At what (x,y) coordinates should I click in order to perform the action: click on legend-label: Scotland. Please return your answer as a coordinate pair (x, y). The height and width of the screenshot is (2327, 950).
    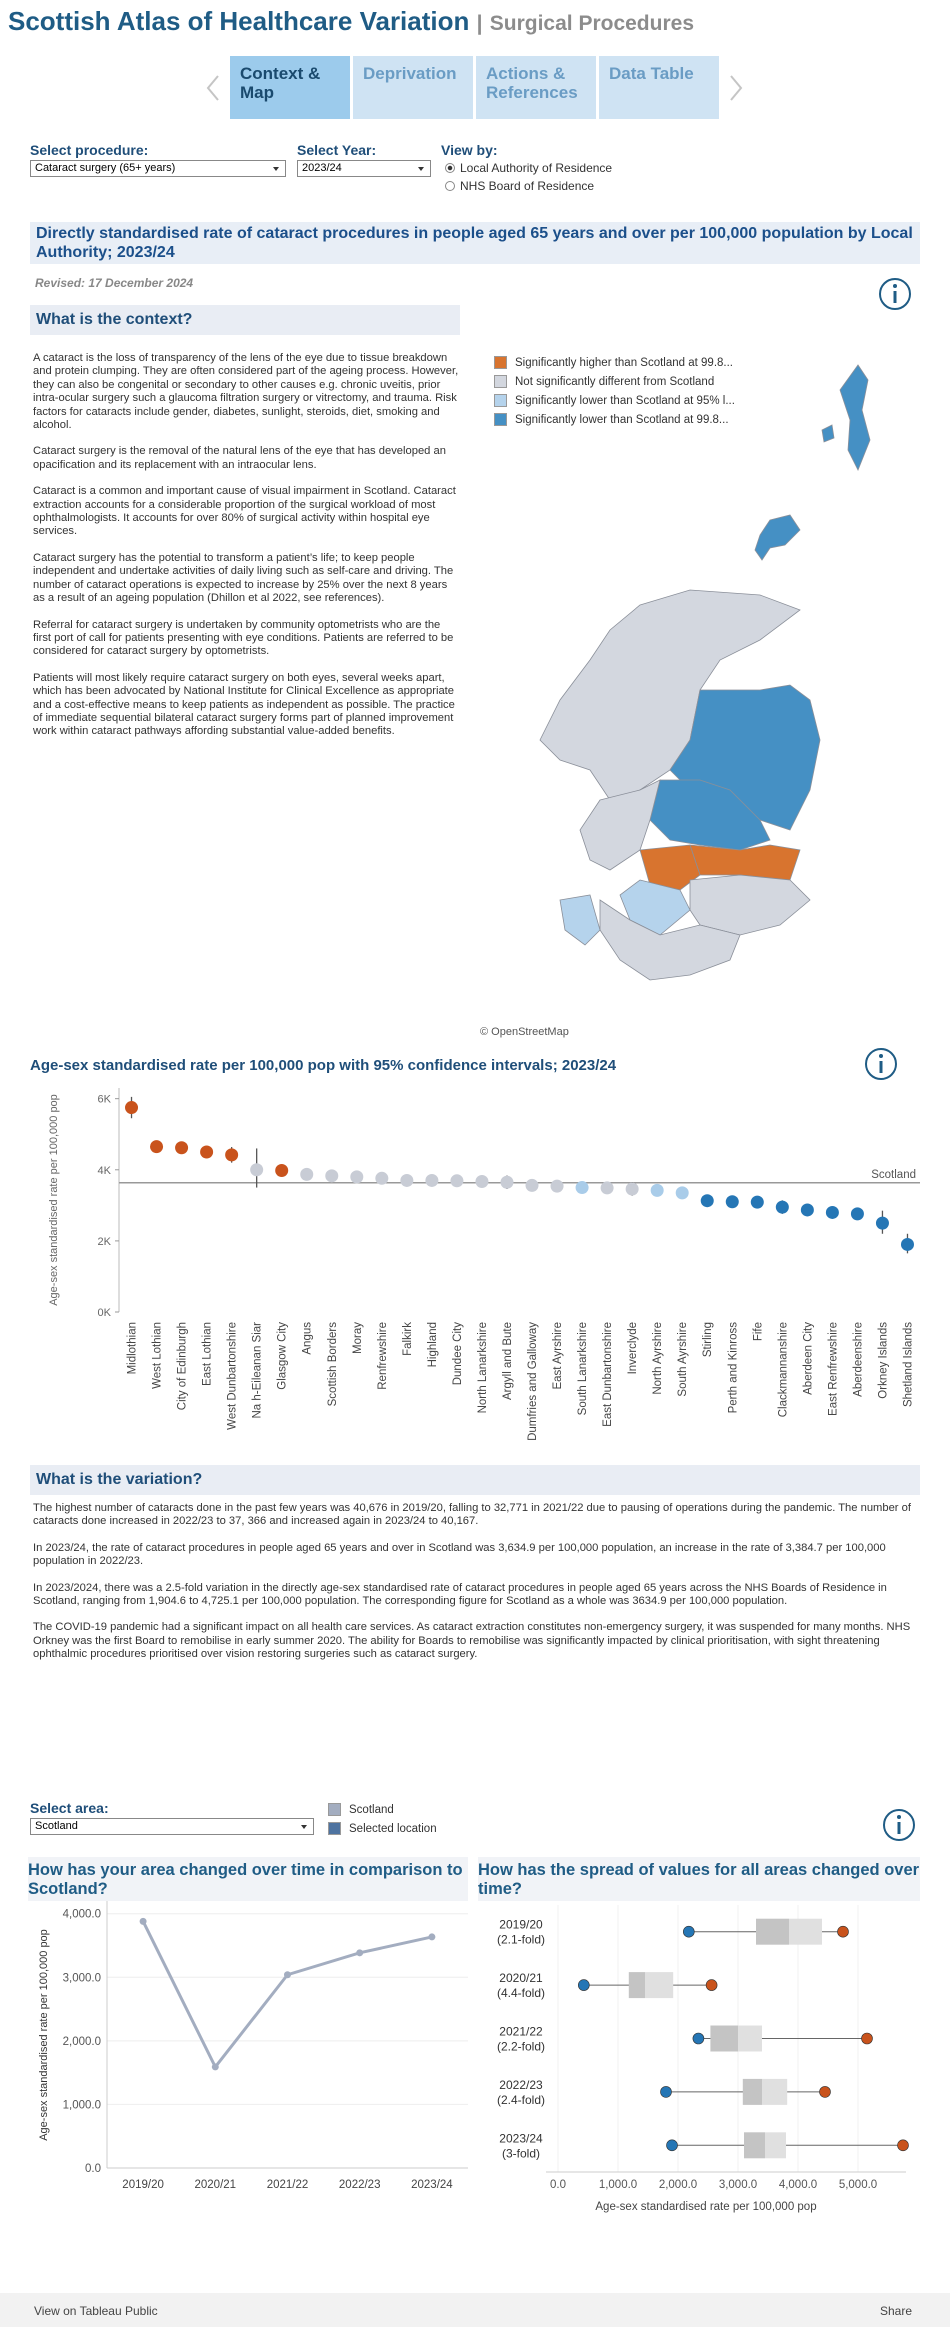
    Looking at the image, I should click on (371, 1809).